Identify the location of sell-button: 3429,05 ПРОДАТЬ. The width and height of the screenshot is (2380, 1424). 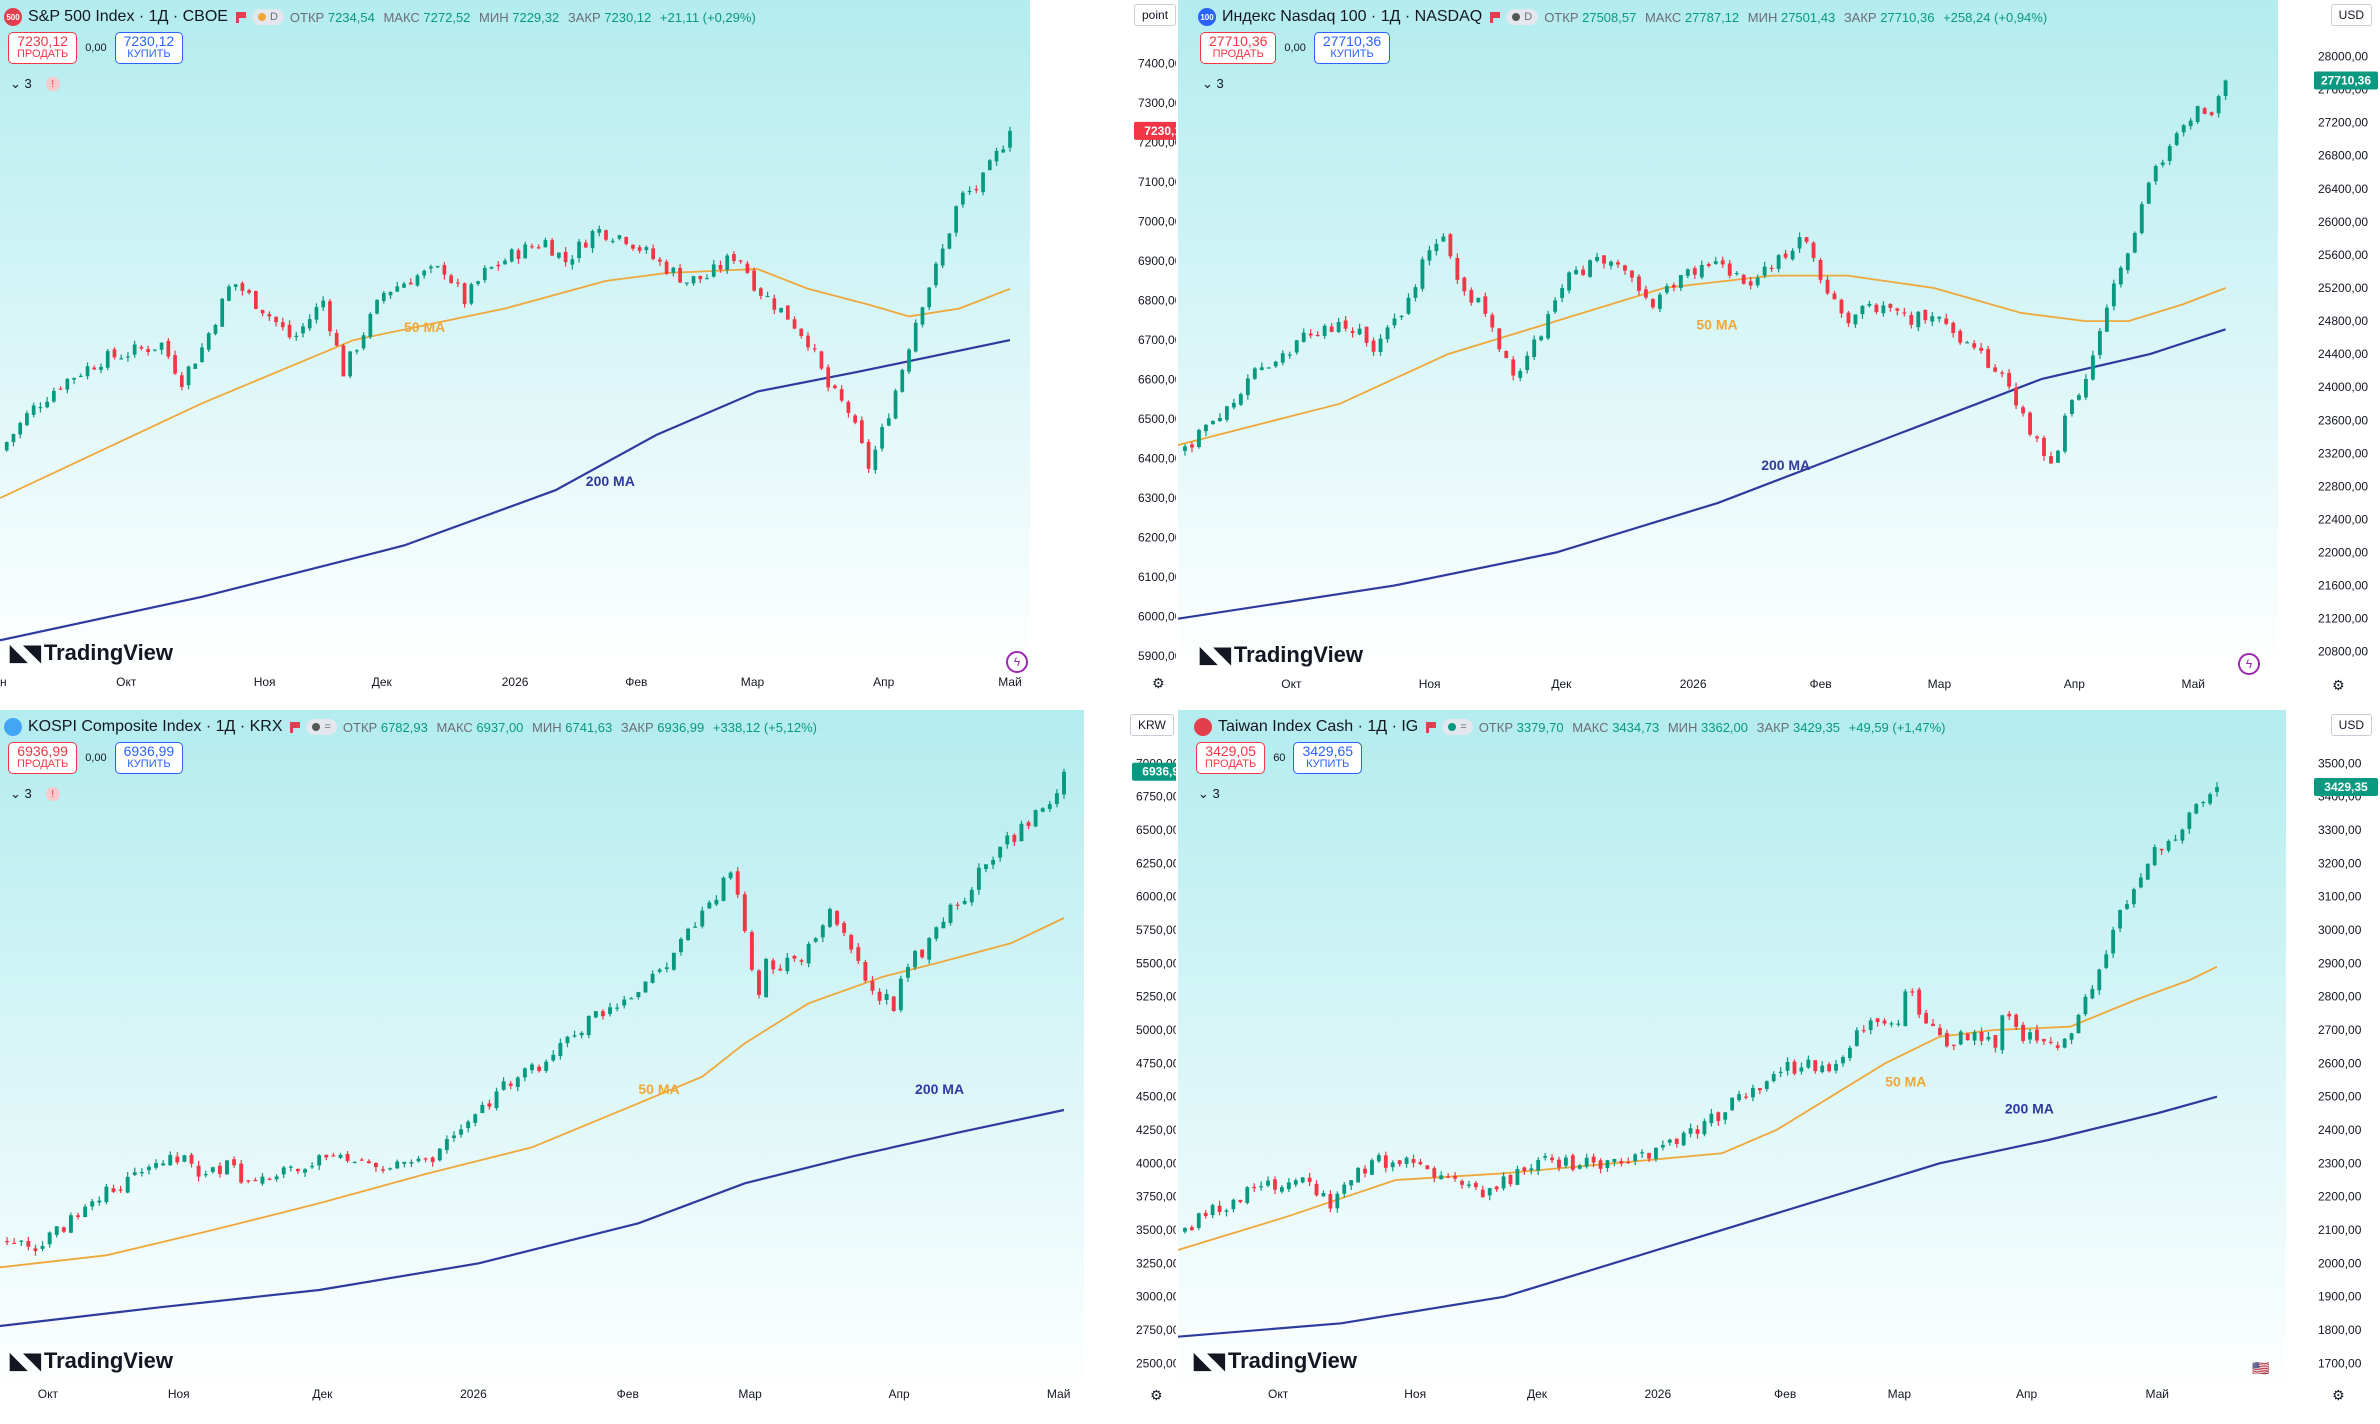
(1231, 758).